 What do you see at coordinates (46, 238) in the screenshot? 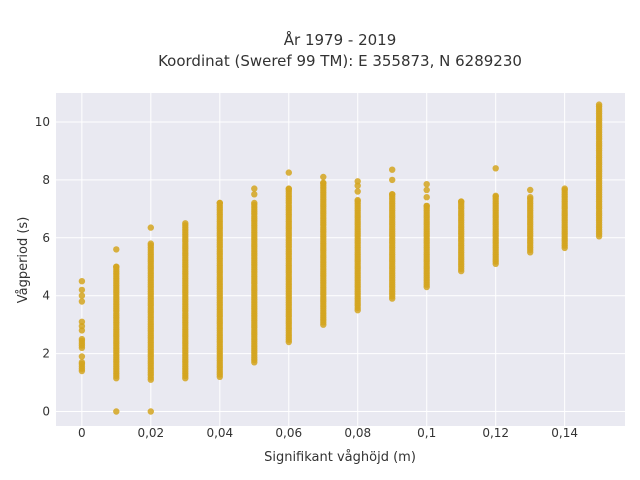
I see `y-tick-label: 6` at bounding box center [46, 238].